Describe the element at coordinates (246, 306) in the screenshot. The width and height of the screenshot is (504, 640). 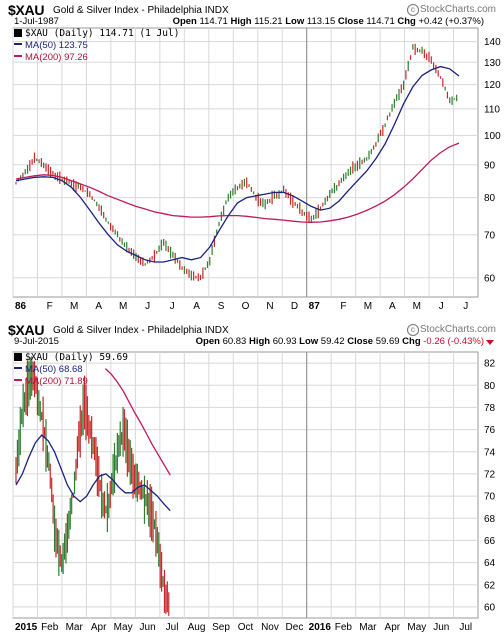
I see `x-tick-label: O` at that location.